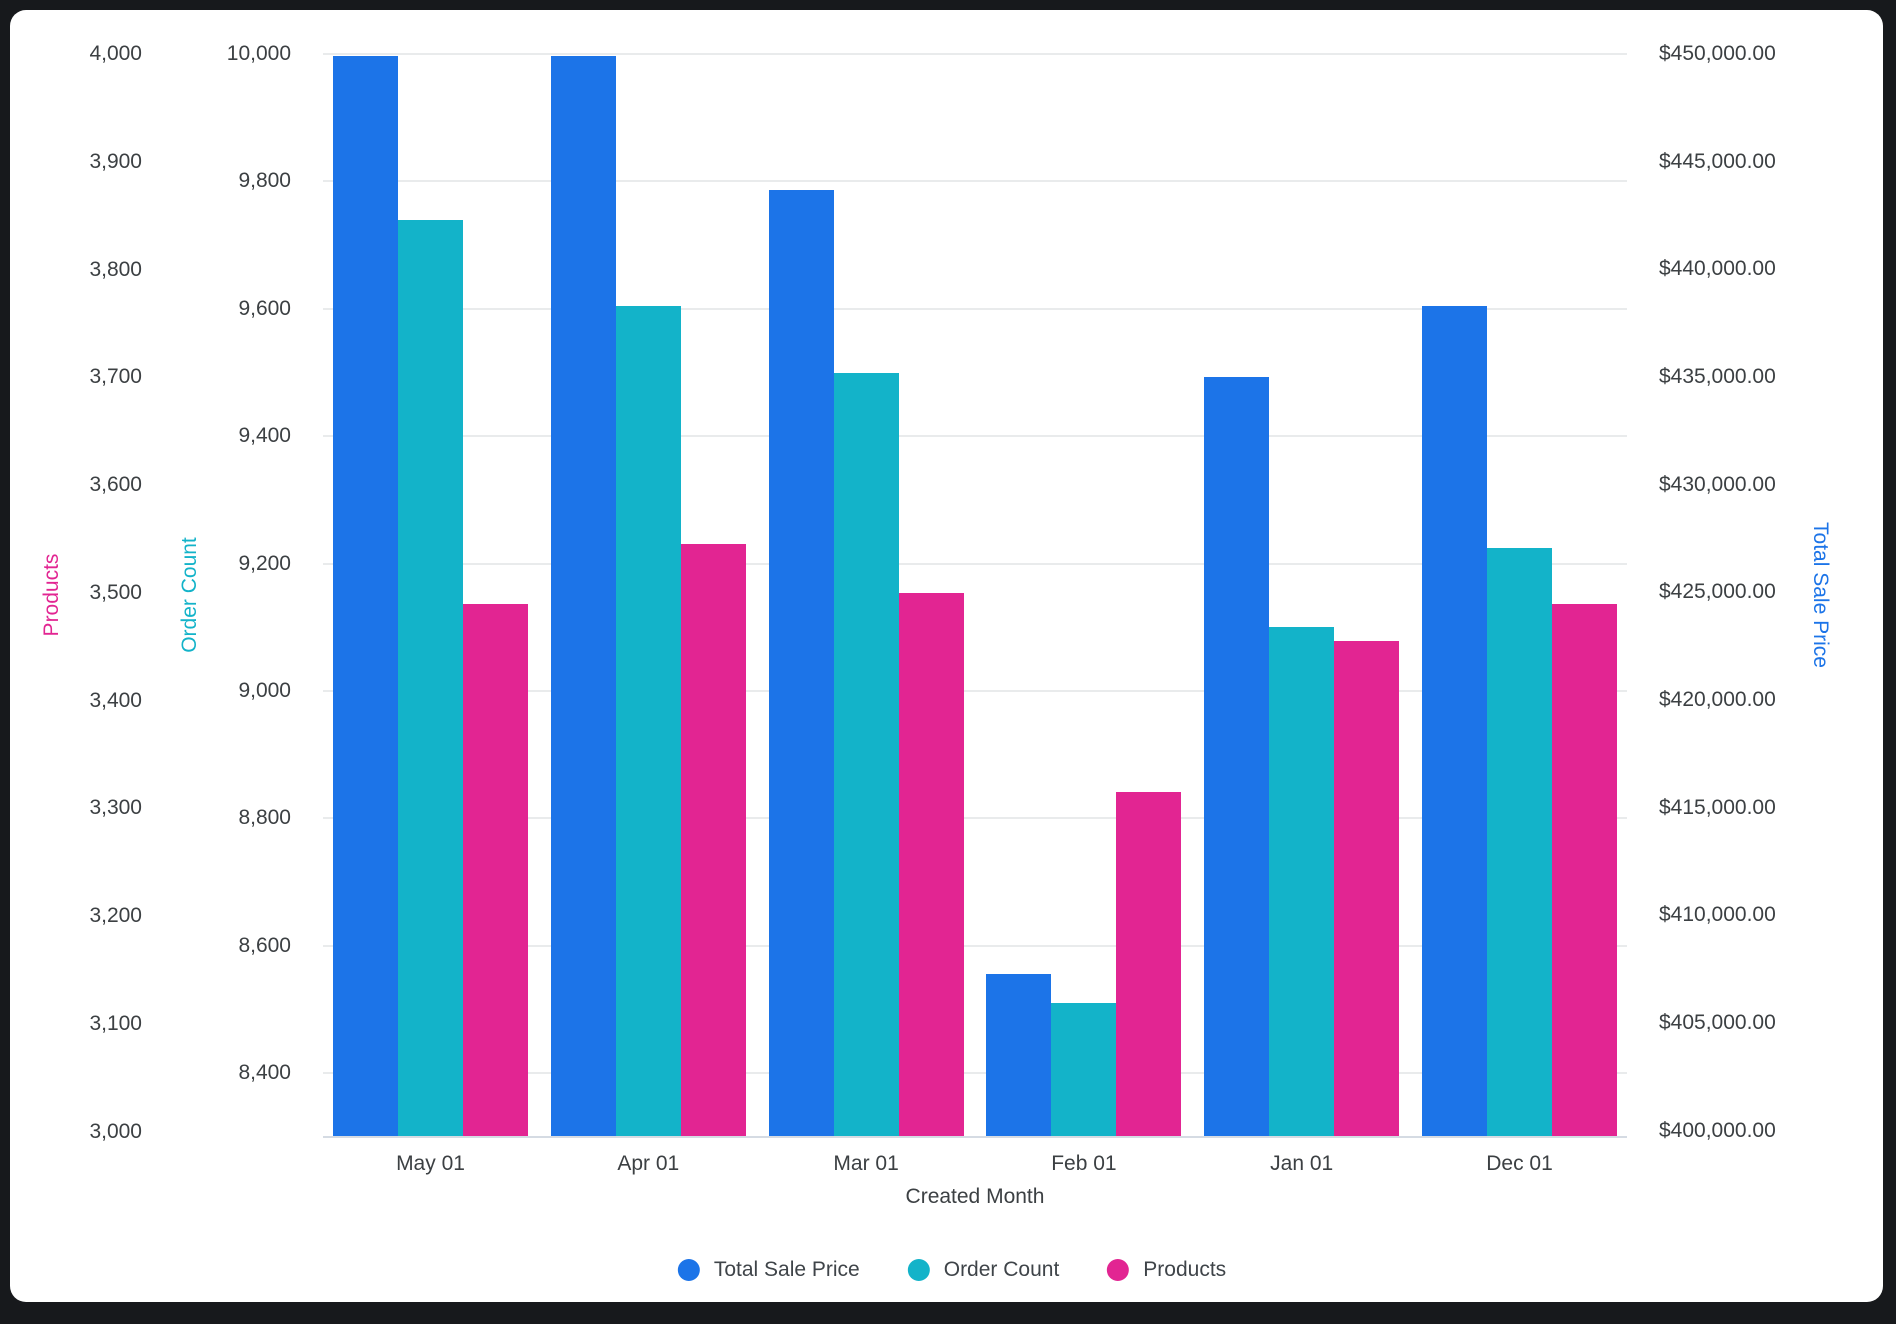 The height and width of the screenshot is (1324, 1896). I want to click on legend-label-total-sale-price: Total Sale Price, so click(786, 1269).